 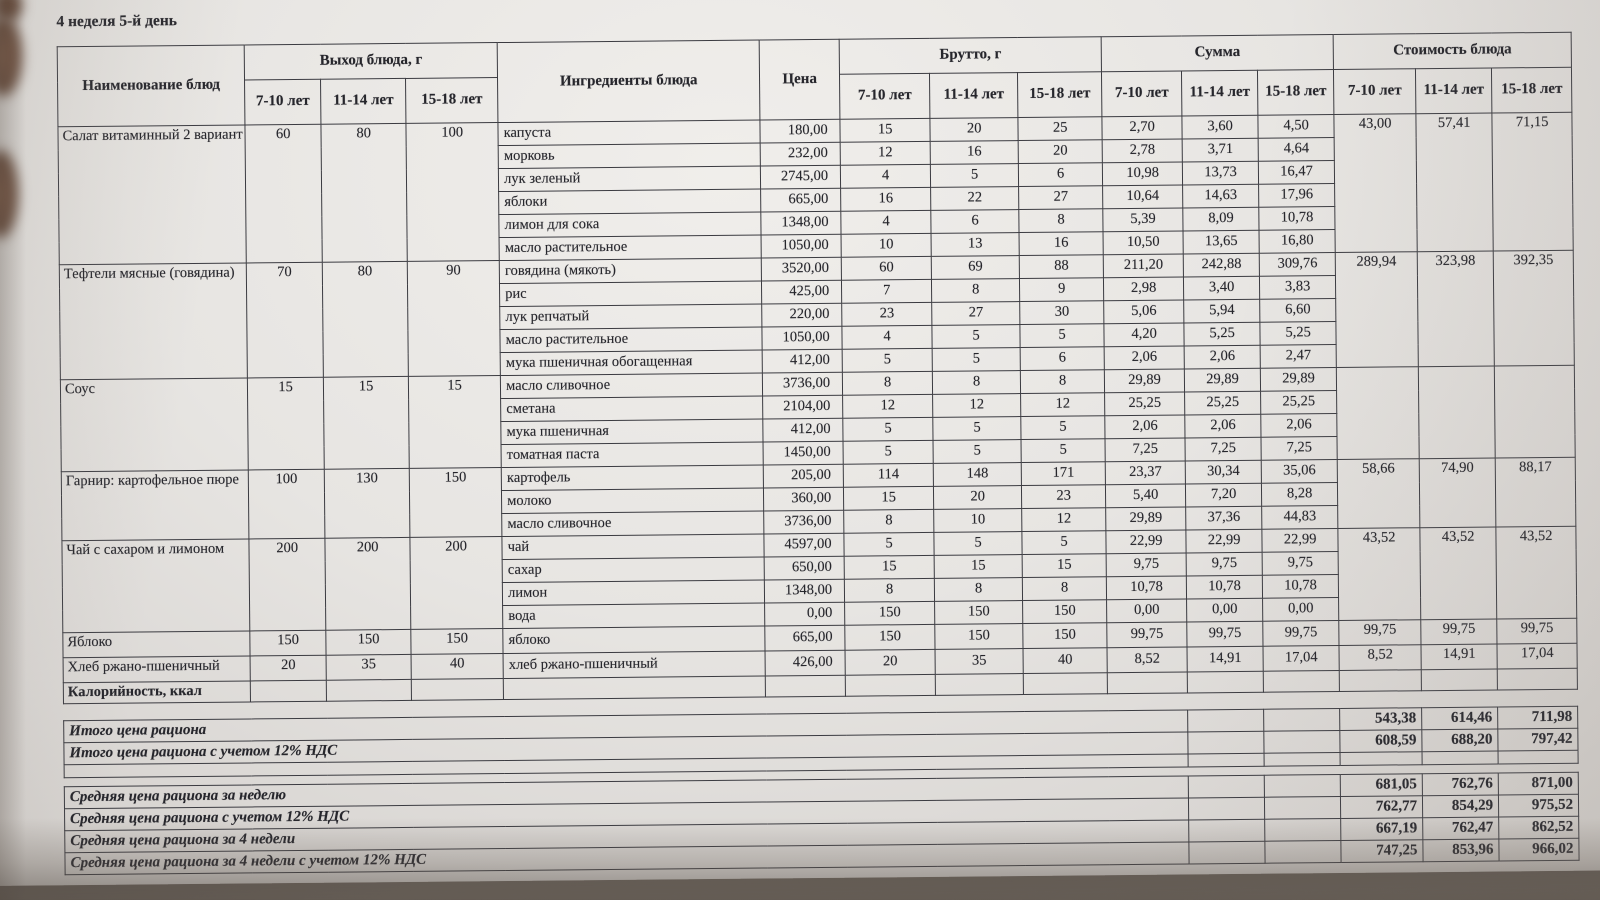 What do you see at coordinates (1298, 402) in the screenshot?
I see `sum-cell: 25,25` at bounding box center [1298, 402].